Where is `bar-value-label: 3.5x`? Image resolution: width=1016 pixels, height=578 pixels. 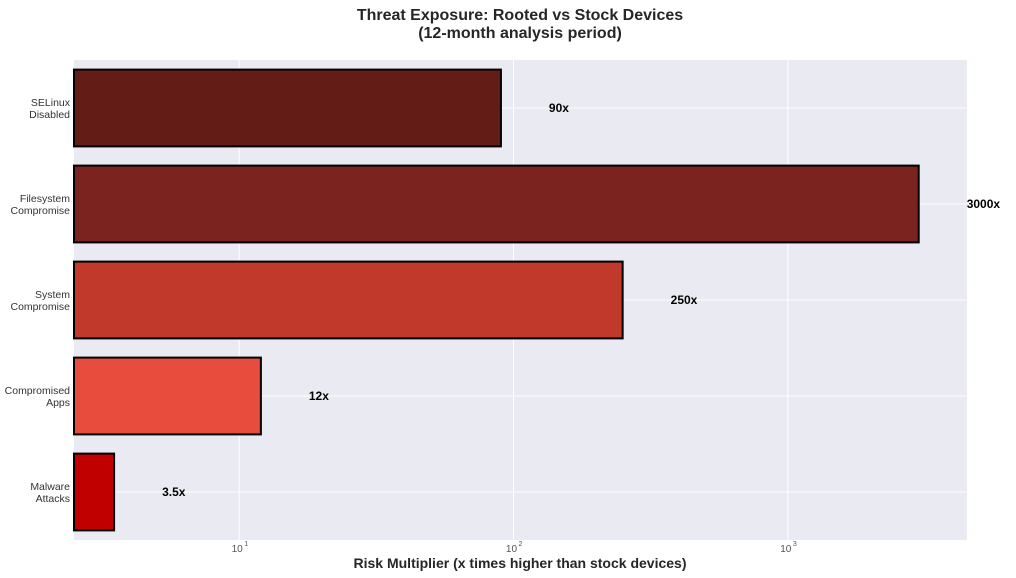 bar-value-label: 3.5x is located at coordinates (174, 492).